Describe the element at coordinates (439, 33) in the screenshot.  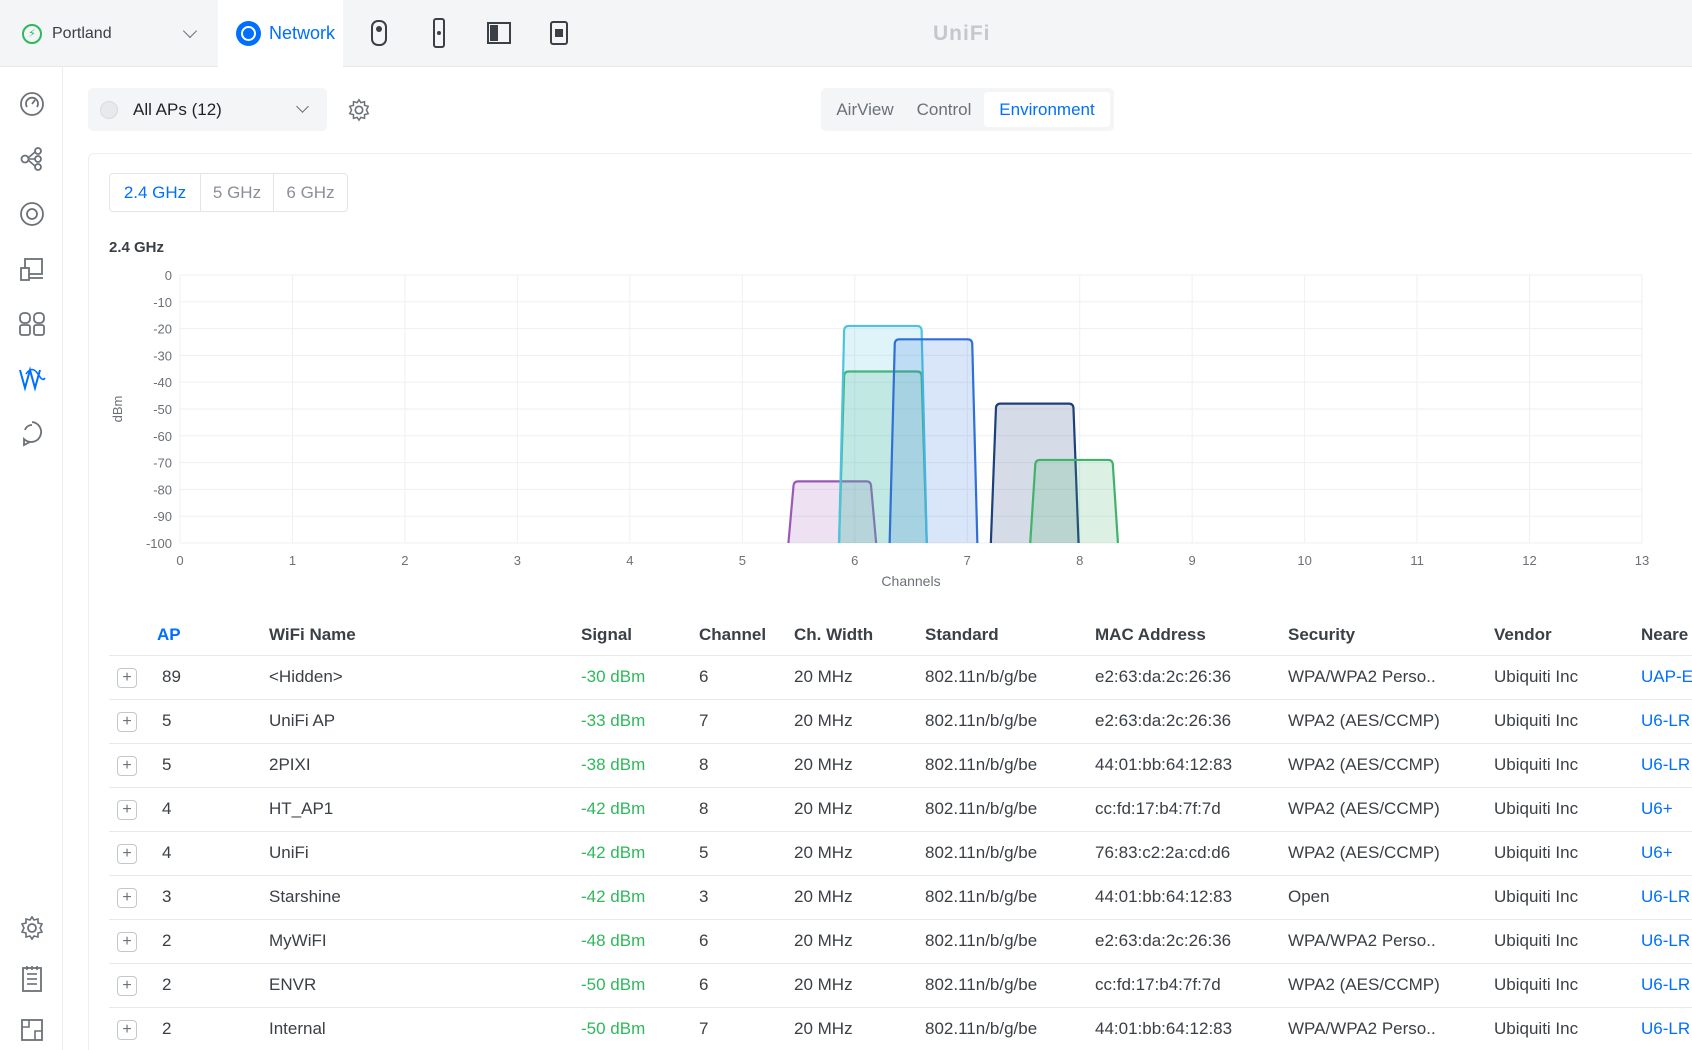
I see `access-reader-icon` at that location.